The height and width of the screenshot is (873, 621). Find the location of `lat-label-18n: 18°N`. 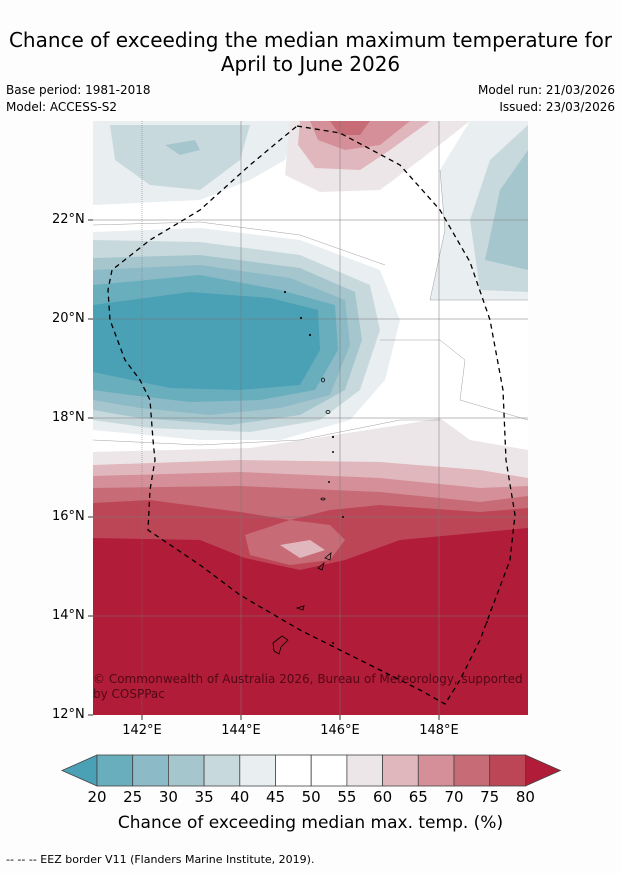

lat-label-18n: 18°N is located at coordinates (68, 417).